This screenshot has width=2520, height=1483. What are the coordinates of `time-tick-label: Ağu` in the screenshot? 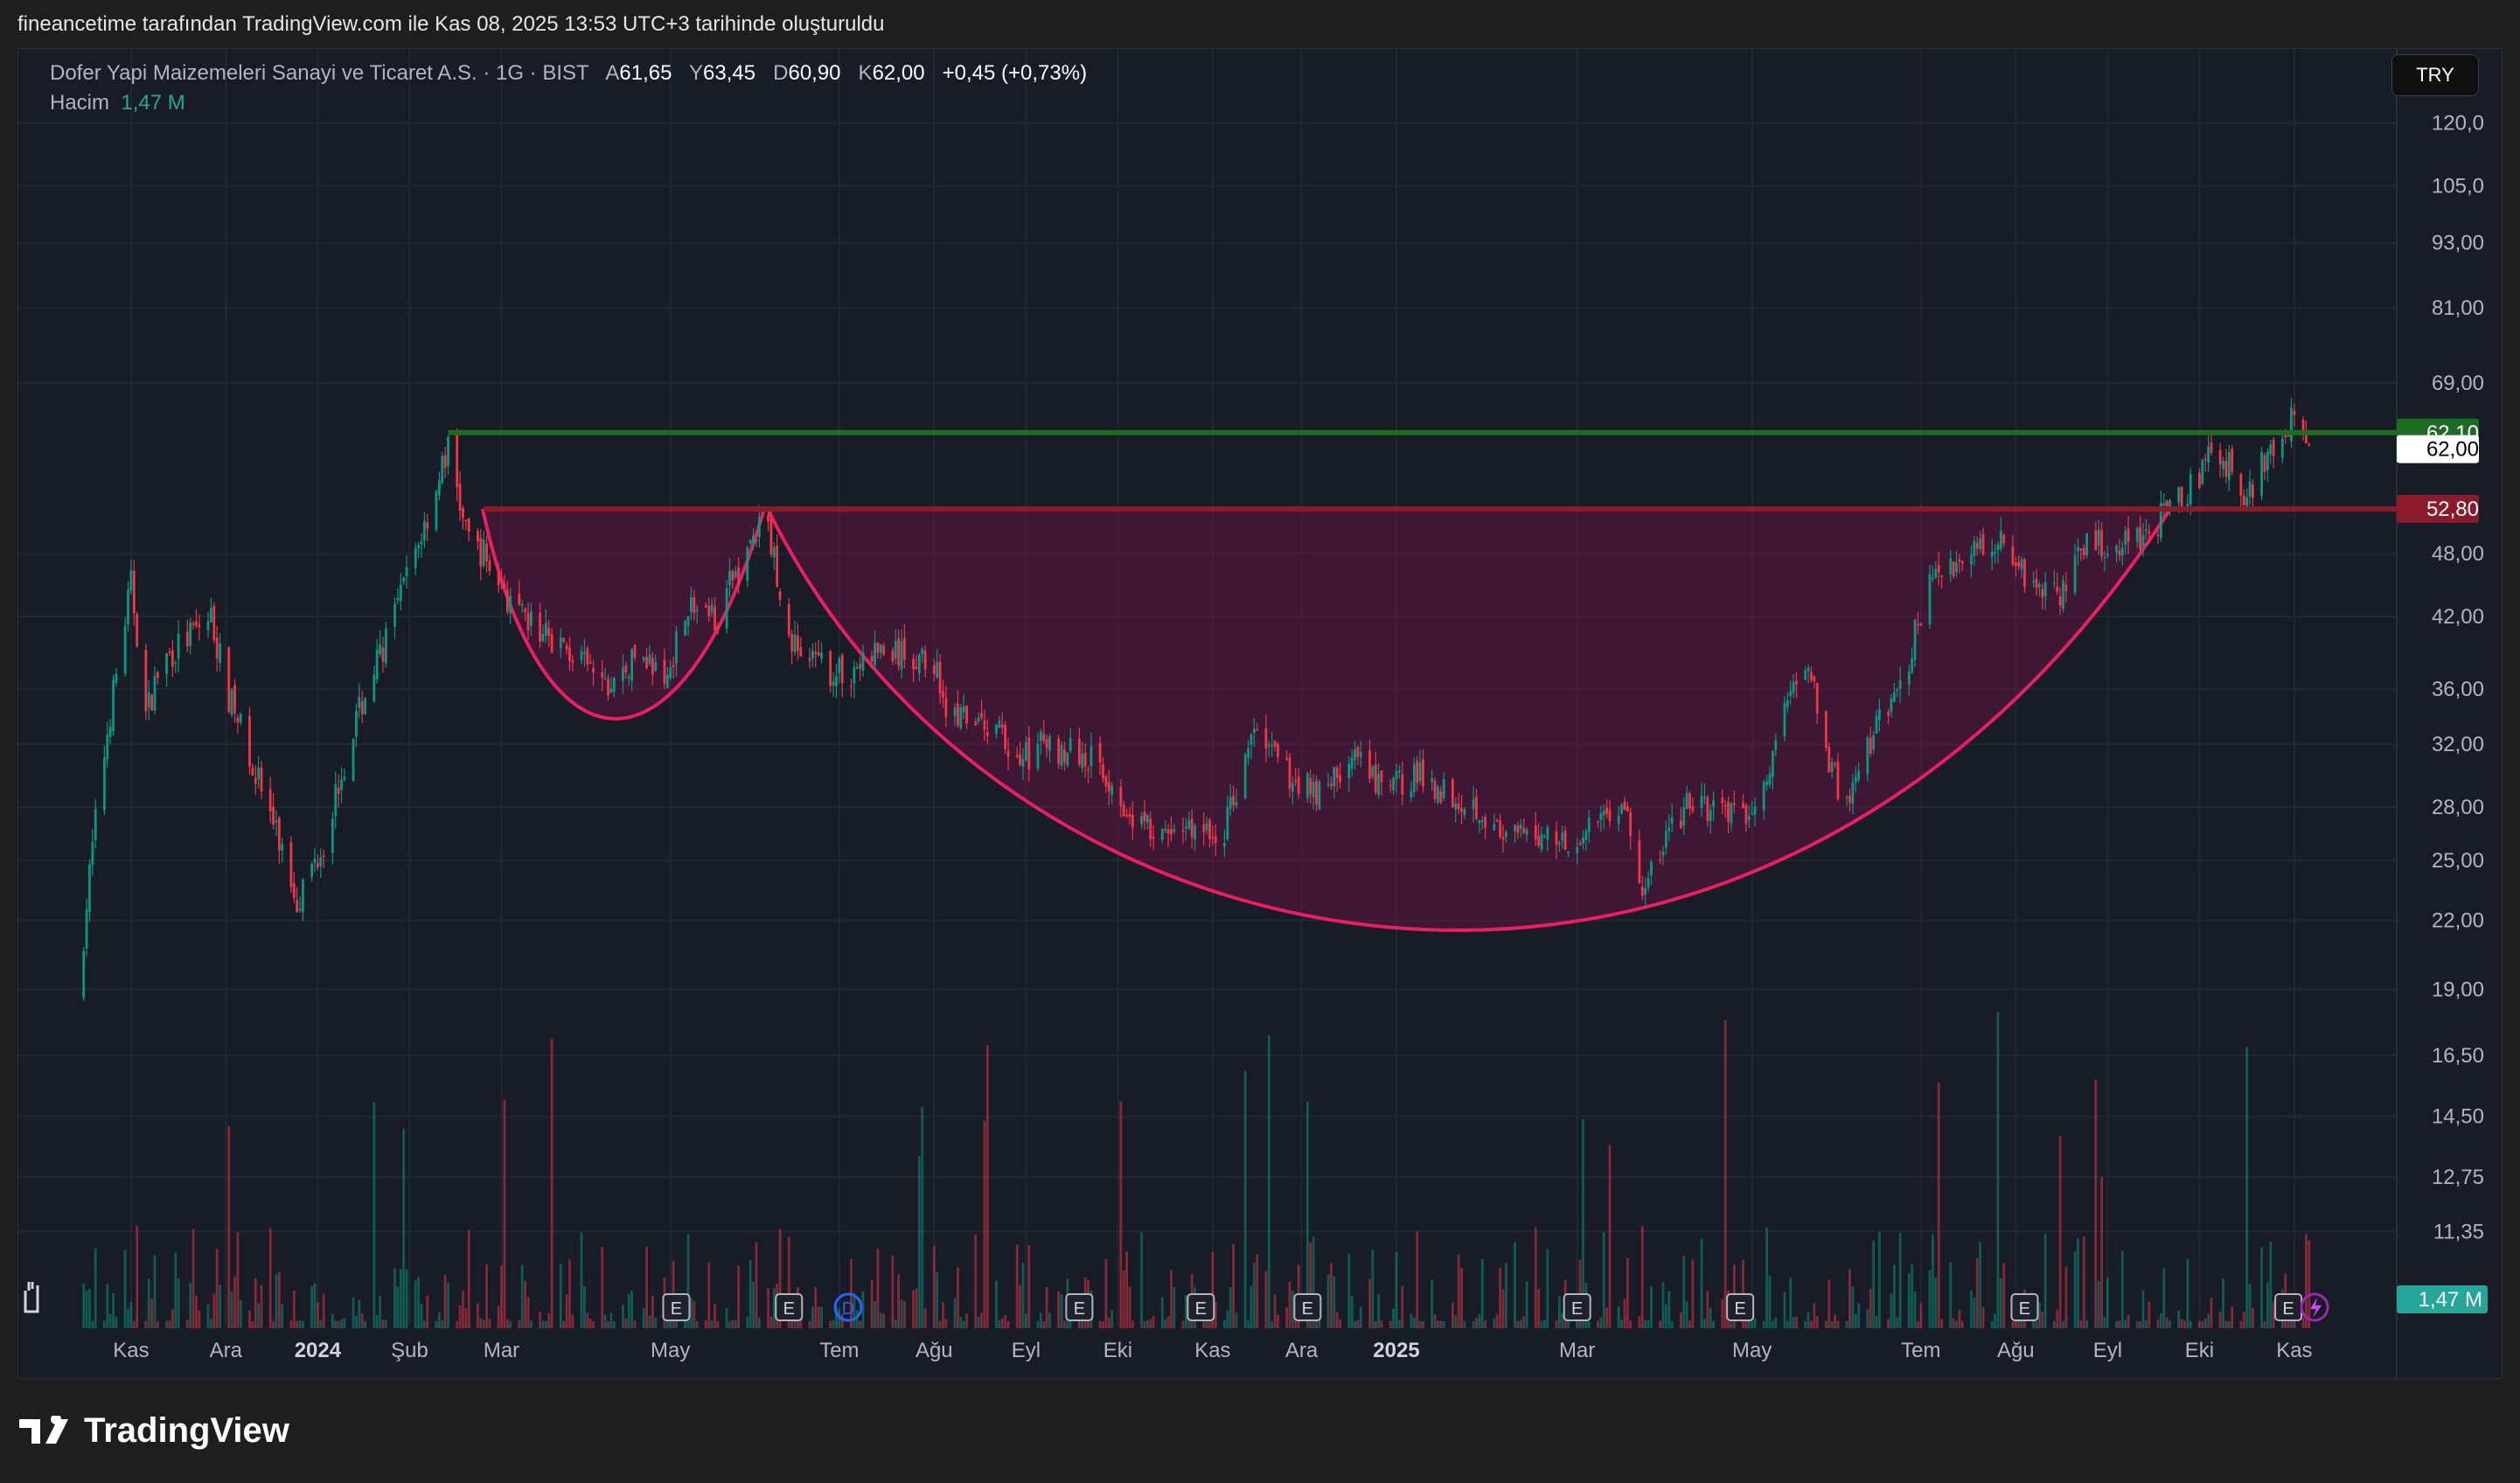 It's located at (934, 1350).